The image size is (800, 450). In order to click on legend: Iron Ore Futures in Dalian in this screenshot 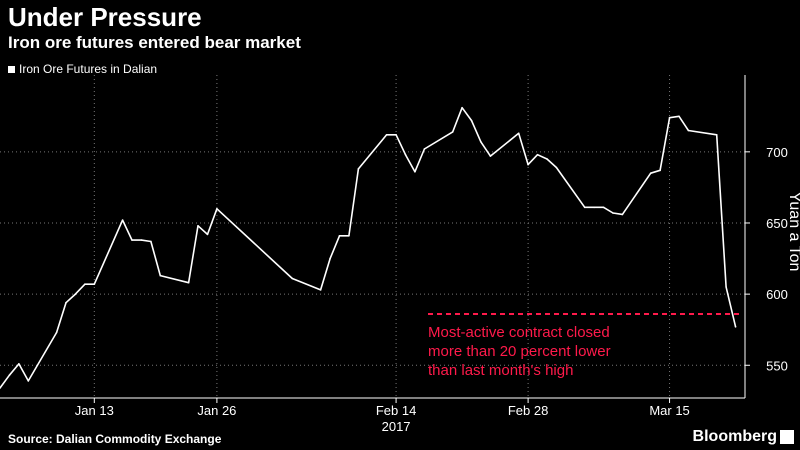, I will do `click(82, 69)`.